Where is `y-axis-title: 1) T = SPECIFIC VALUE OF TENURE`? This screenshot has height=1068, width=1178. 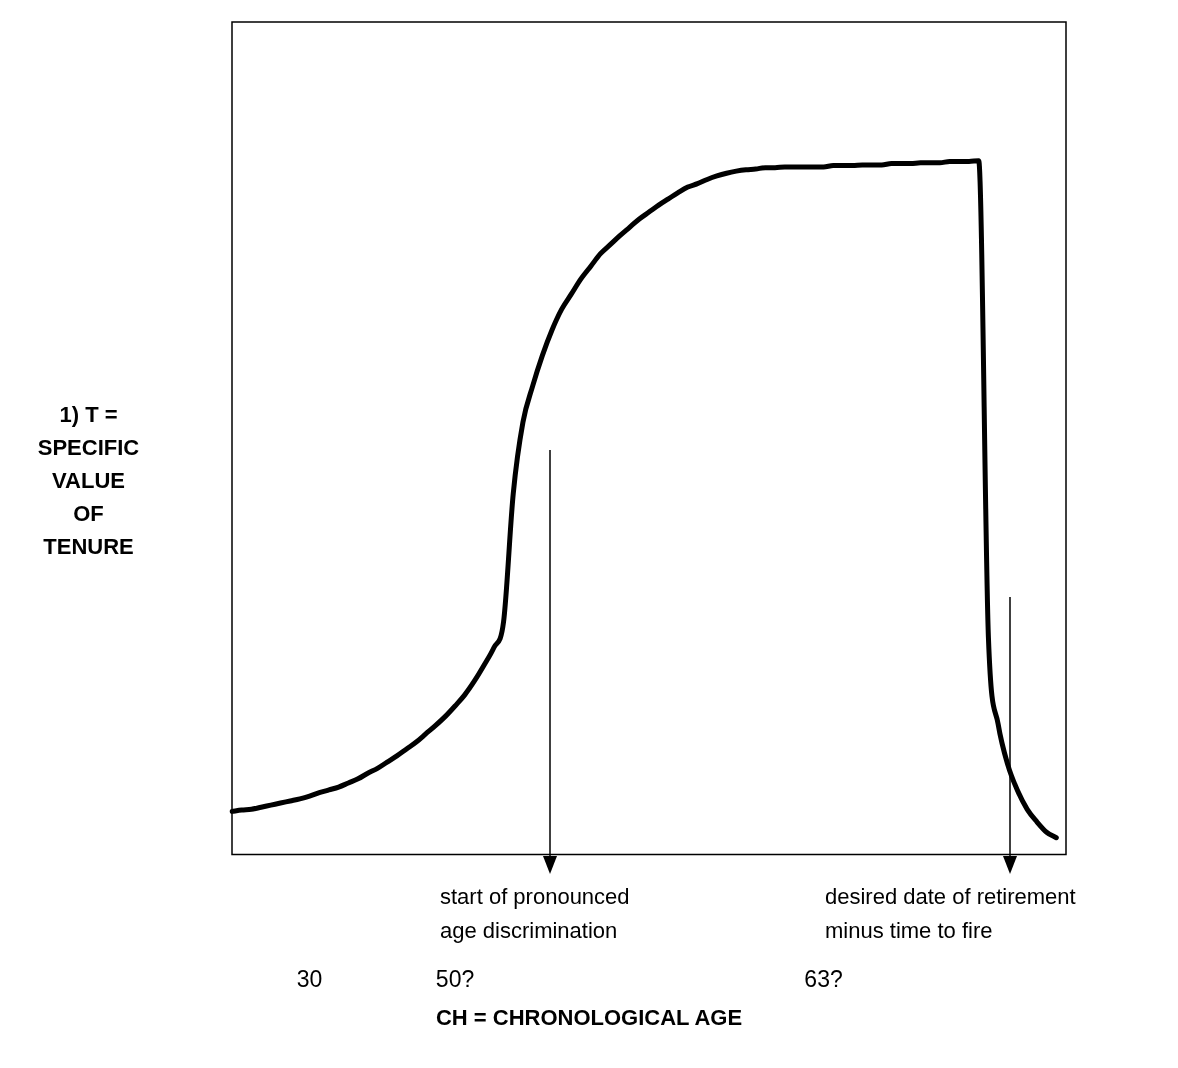 y-axis-title: 1) T = SPECIFIC VALUE OF TENURE is located at coordinates (88, 481).